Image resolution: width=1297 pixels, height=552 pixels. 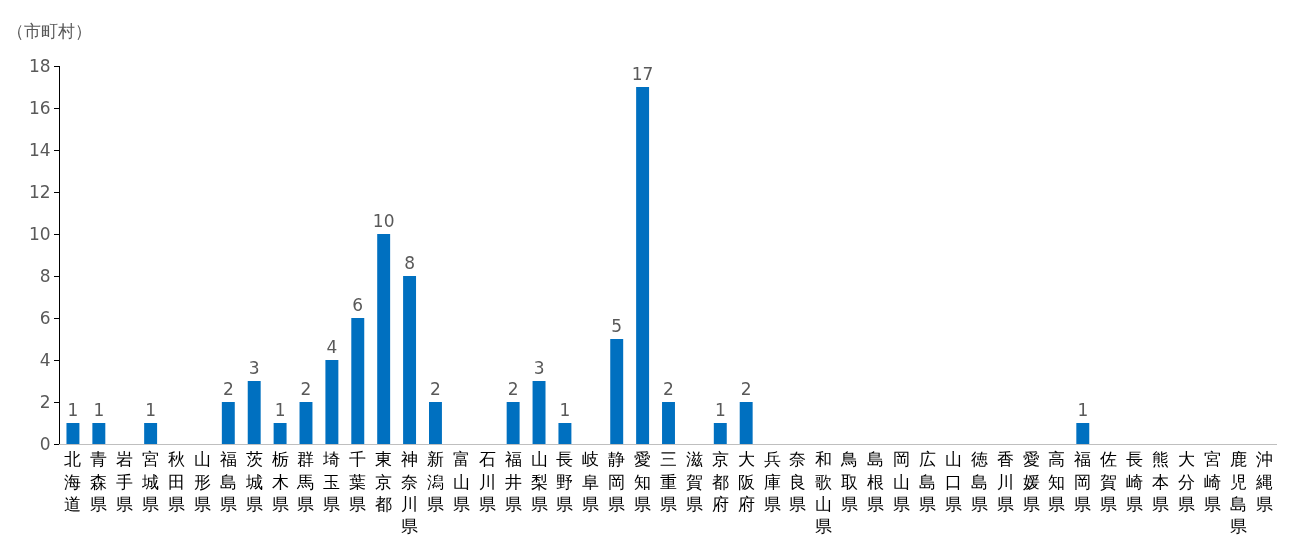 I want to click on x-tick-label: 北海道, so click(x=73, y=481).